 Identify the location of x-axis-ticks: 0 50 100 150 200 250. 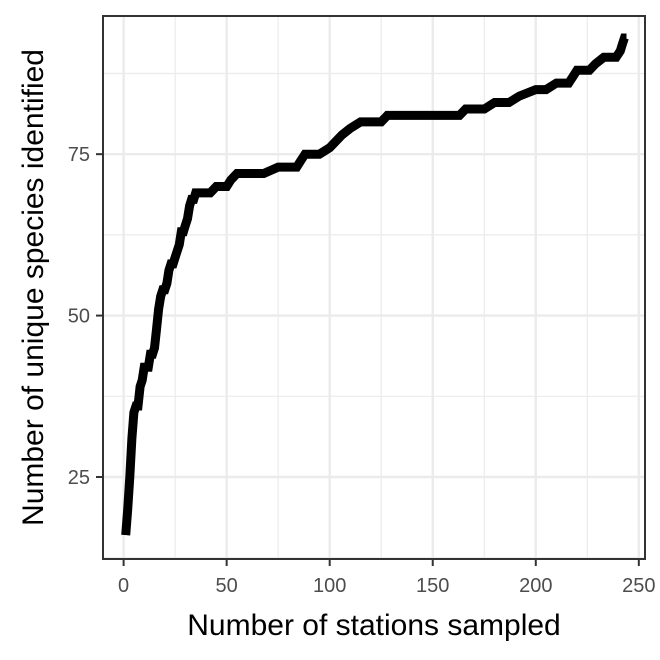
(387, 578).